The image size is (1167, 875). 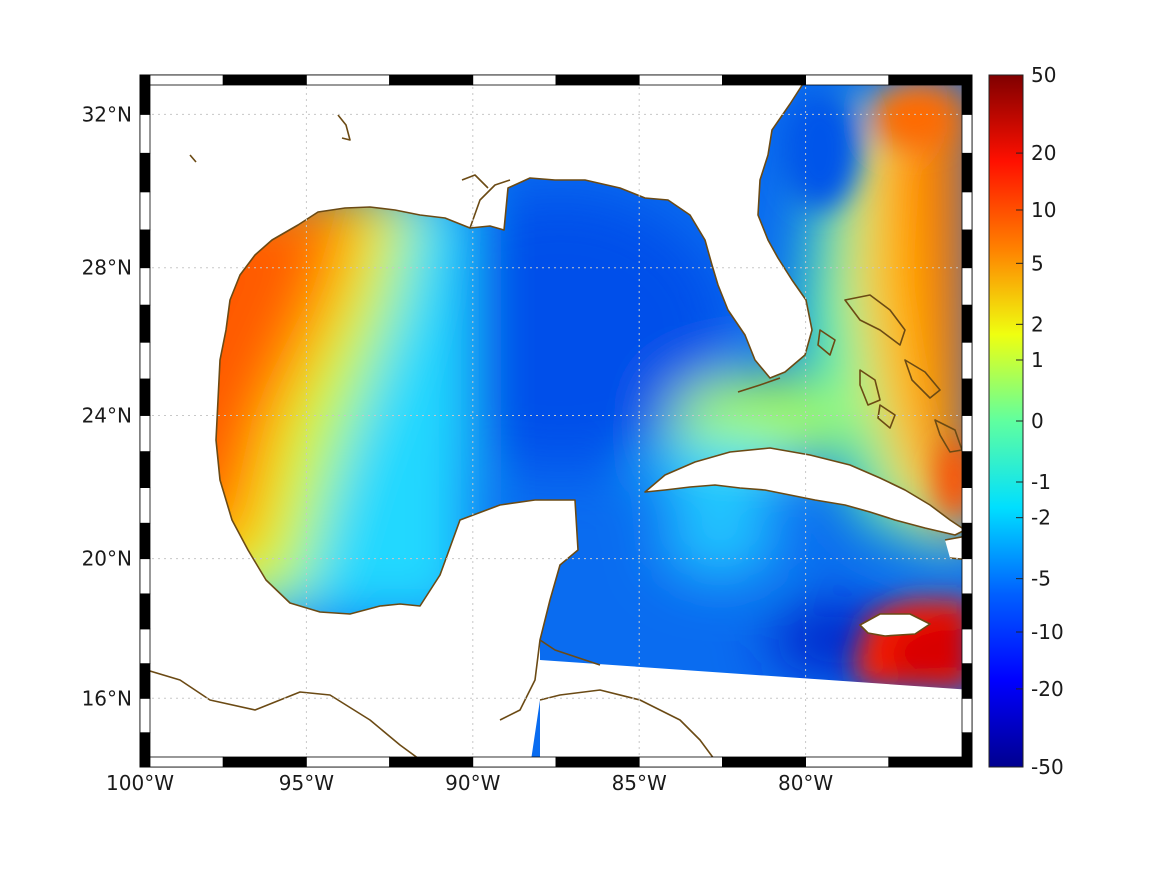 I want to click on longitude-tick-label: 95°W, so click(x=306, y=783).